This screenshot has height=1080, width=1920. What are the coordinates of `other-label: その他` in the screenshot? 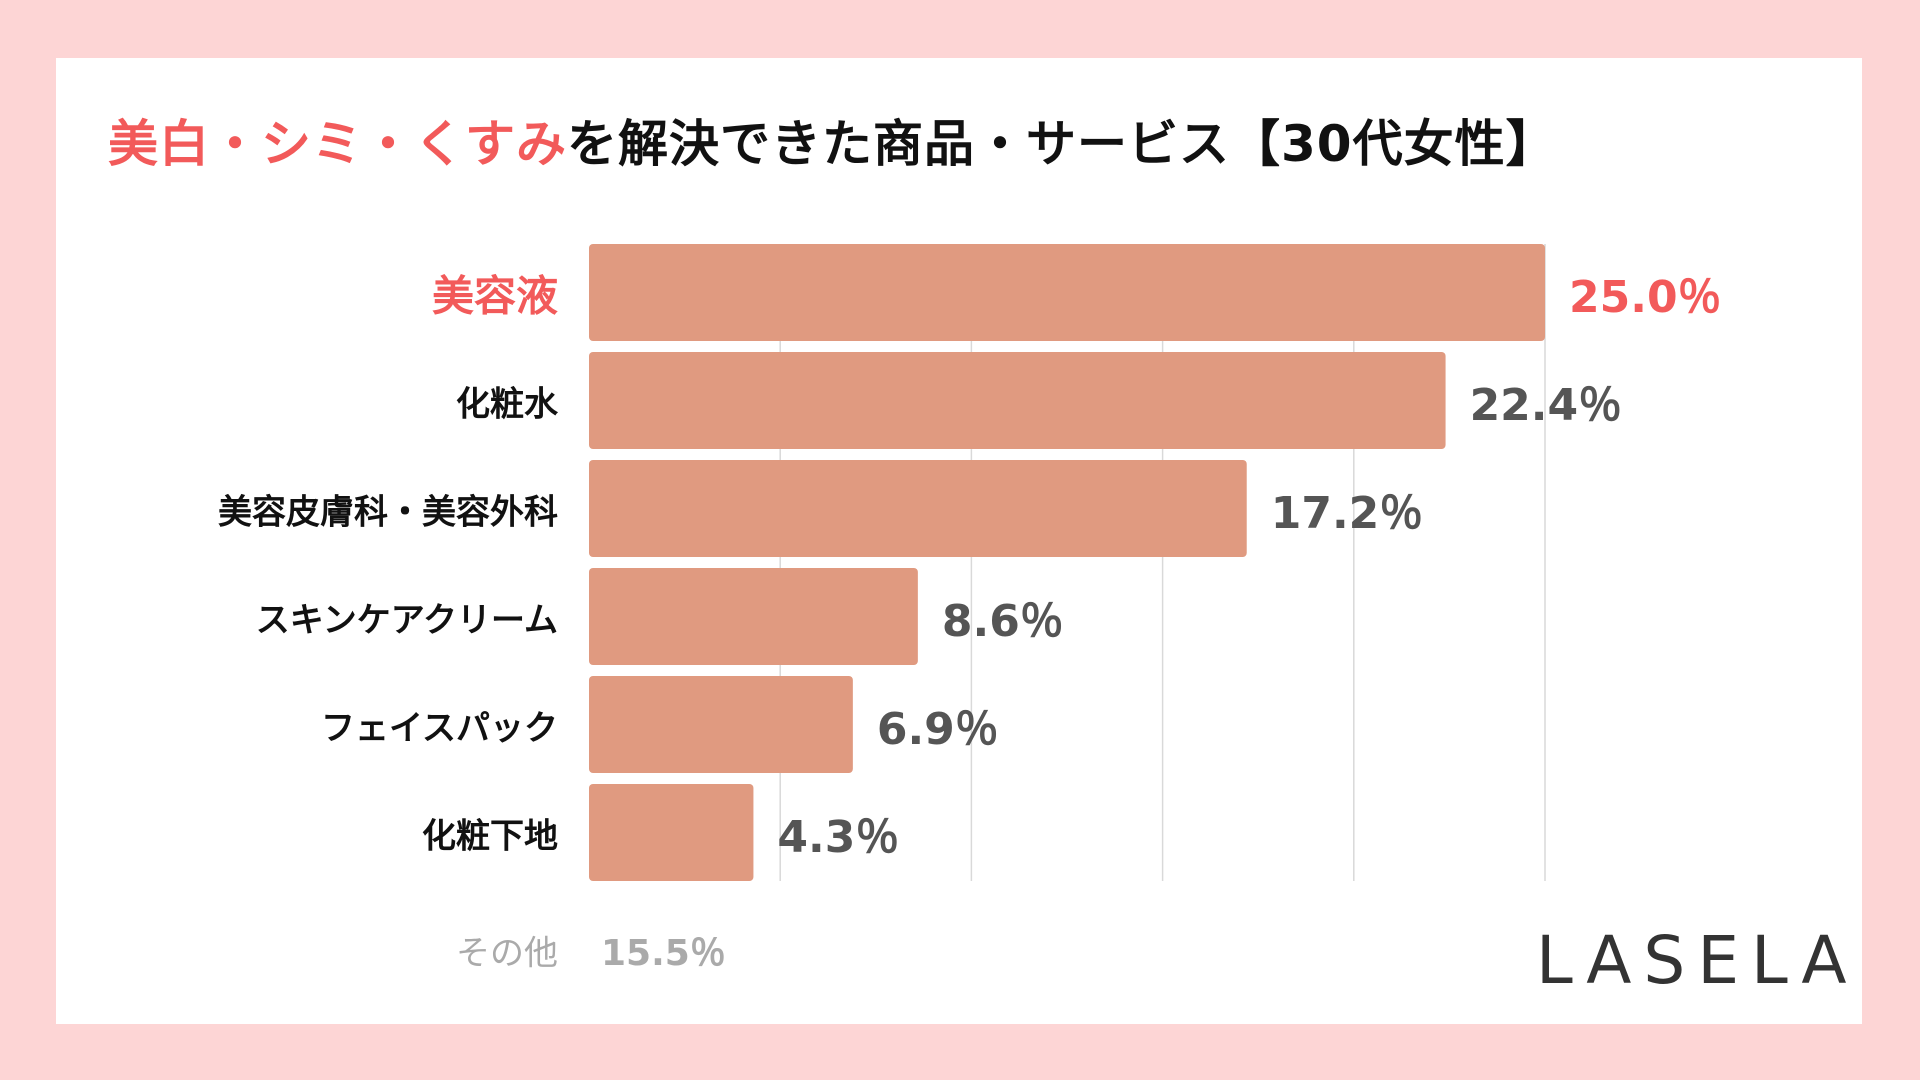 It's located at (507, 953).